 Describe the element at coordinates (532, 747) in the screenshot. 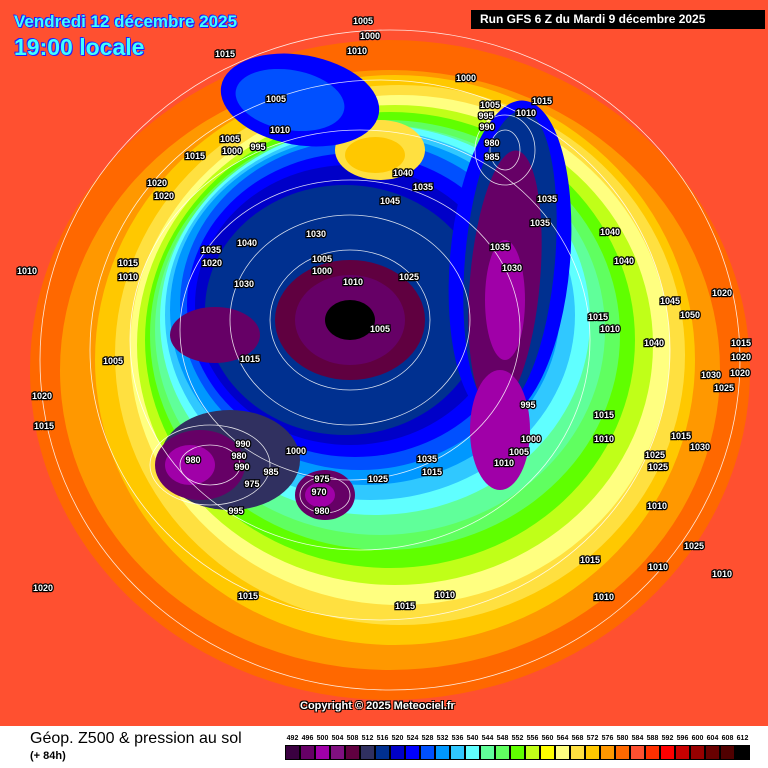

I see `legend-item: 556` at that location.